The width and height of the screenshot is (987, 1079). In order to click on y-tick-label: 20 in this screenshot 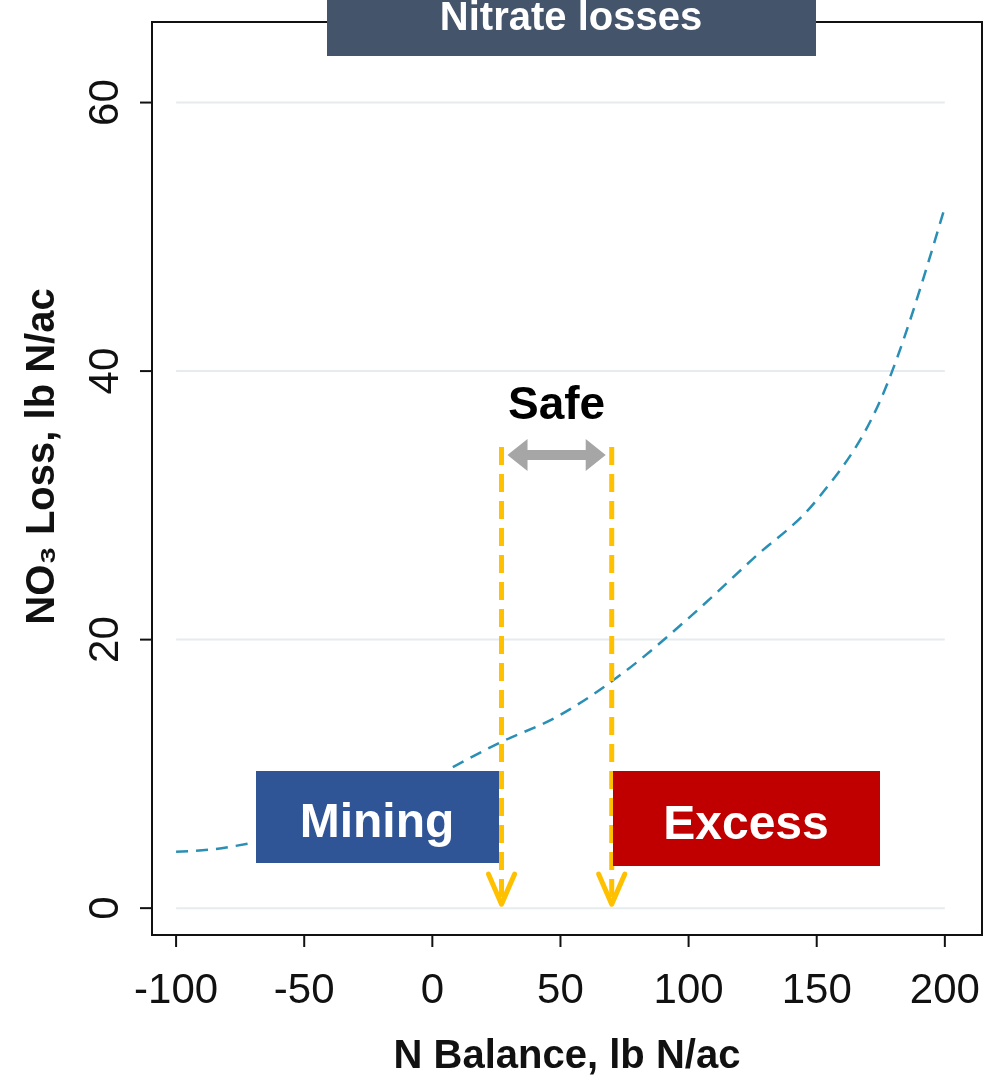, I will do `click(103, 639)`.